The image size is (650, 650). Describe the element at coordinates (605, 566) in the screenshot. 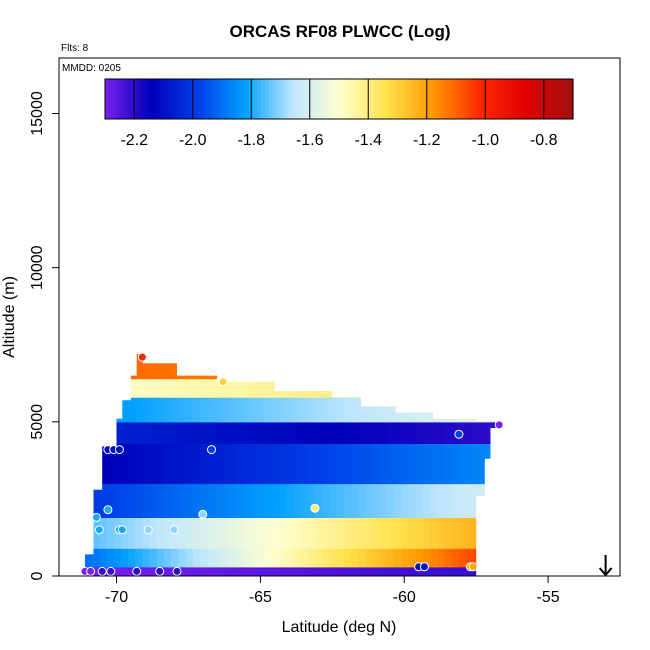

I see `arrow-marker` at that location.